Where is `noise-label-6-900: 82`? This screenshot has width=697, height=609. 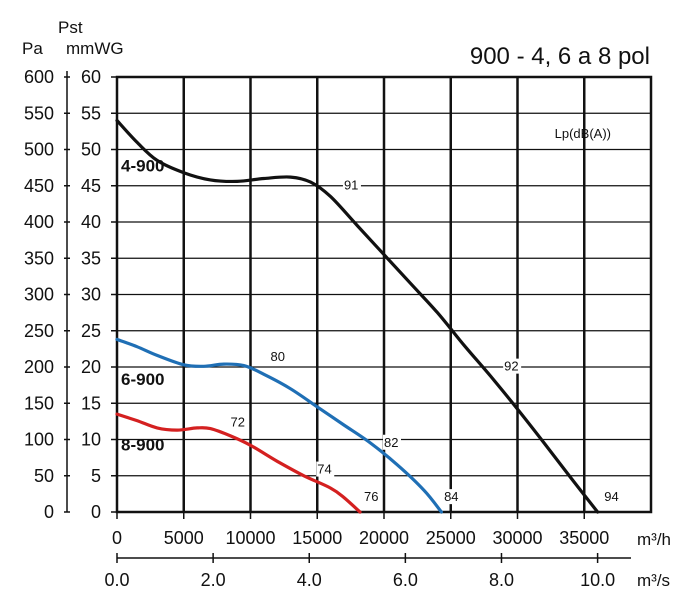 noise-label-6-900: 82 is located at coordinates (391, 442).